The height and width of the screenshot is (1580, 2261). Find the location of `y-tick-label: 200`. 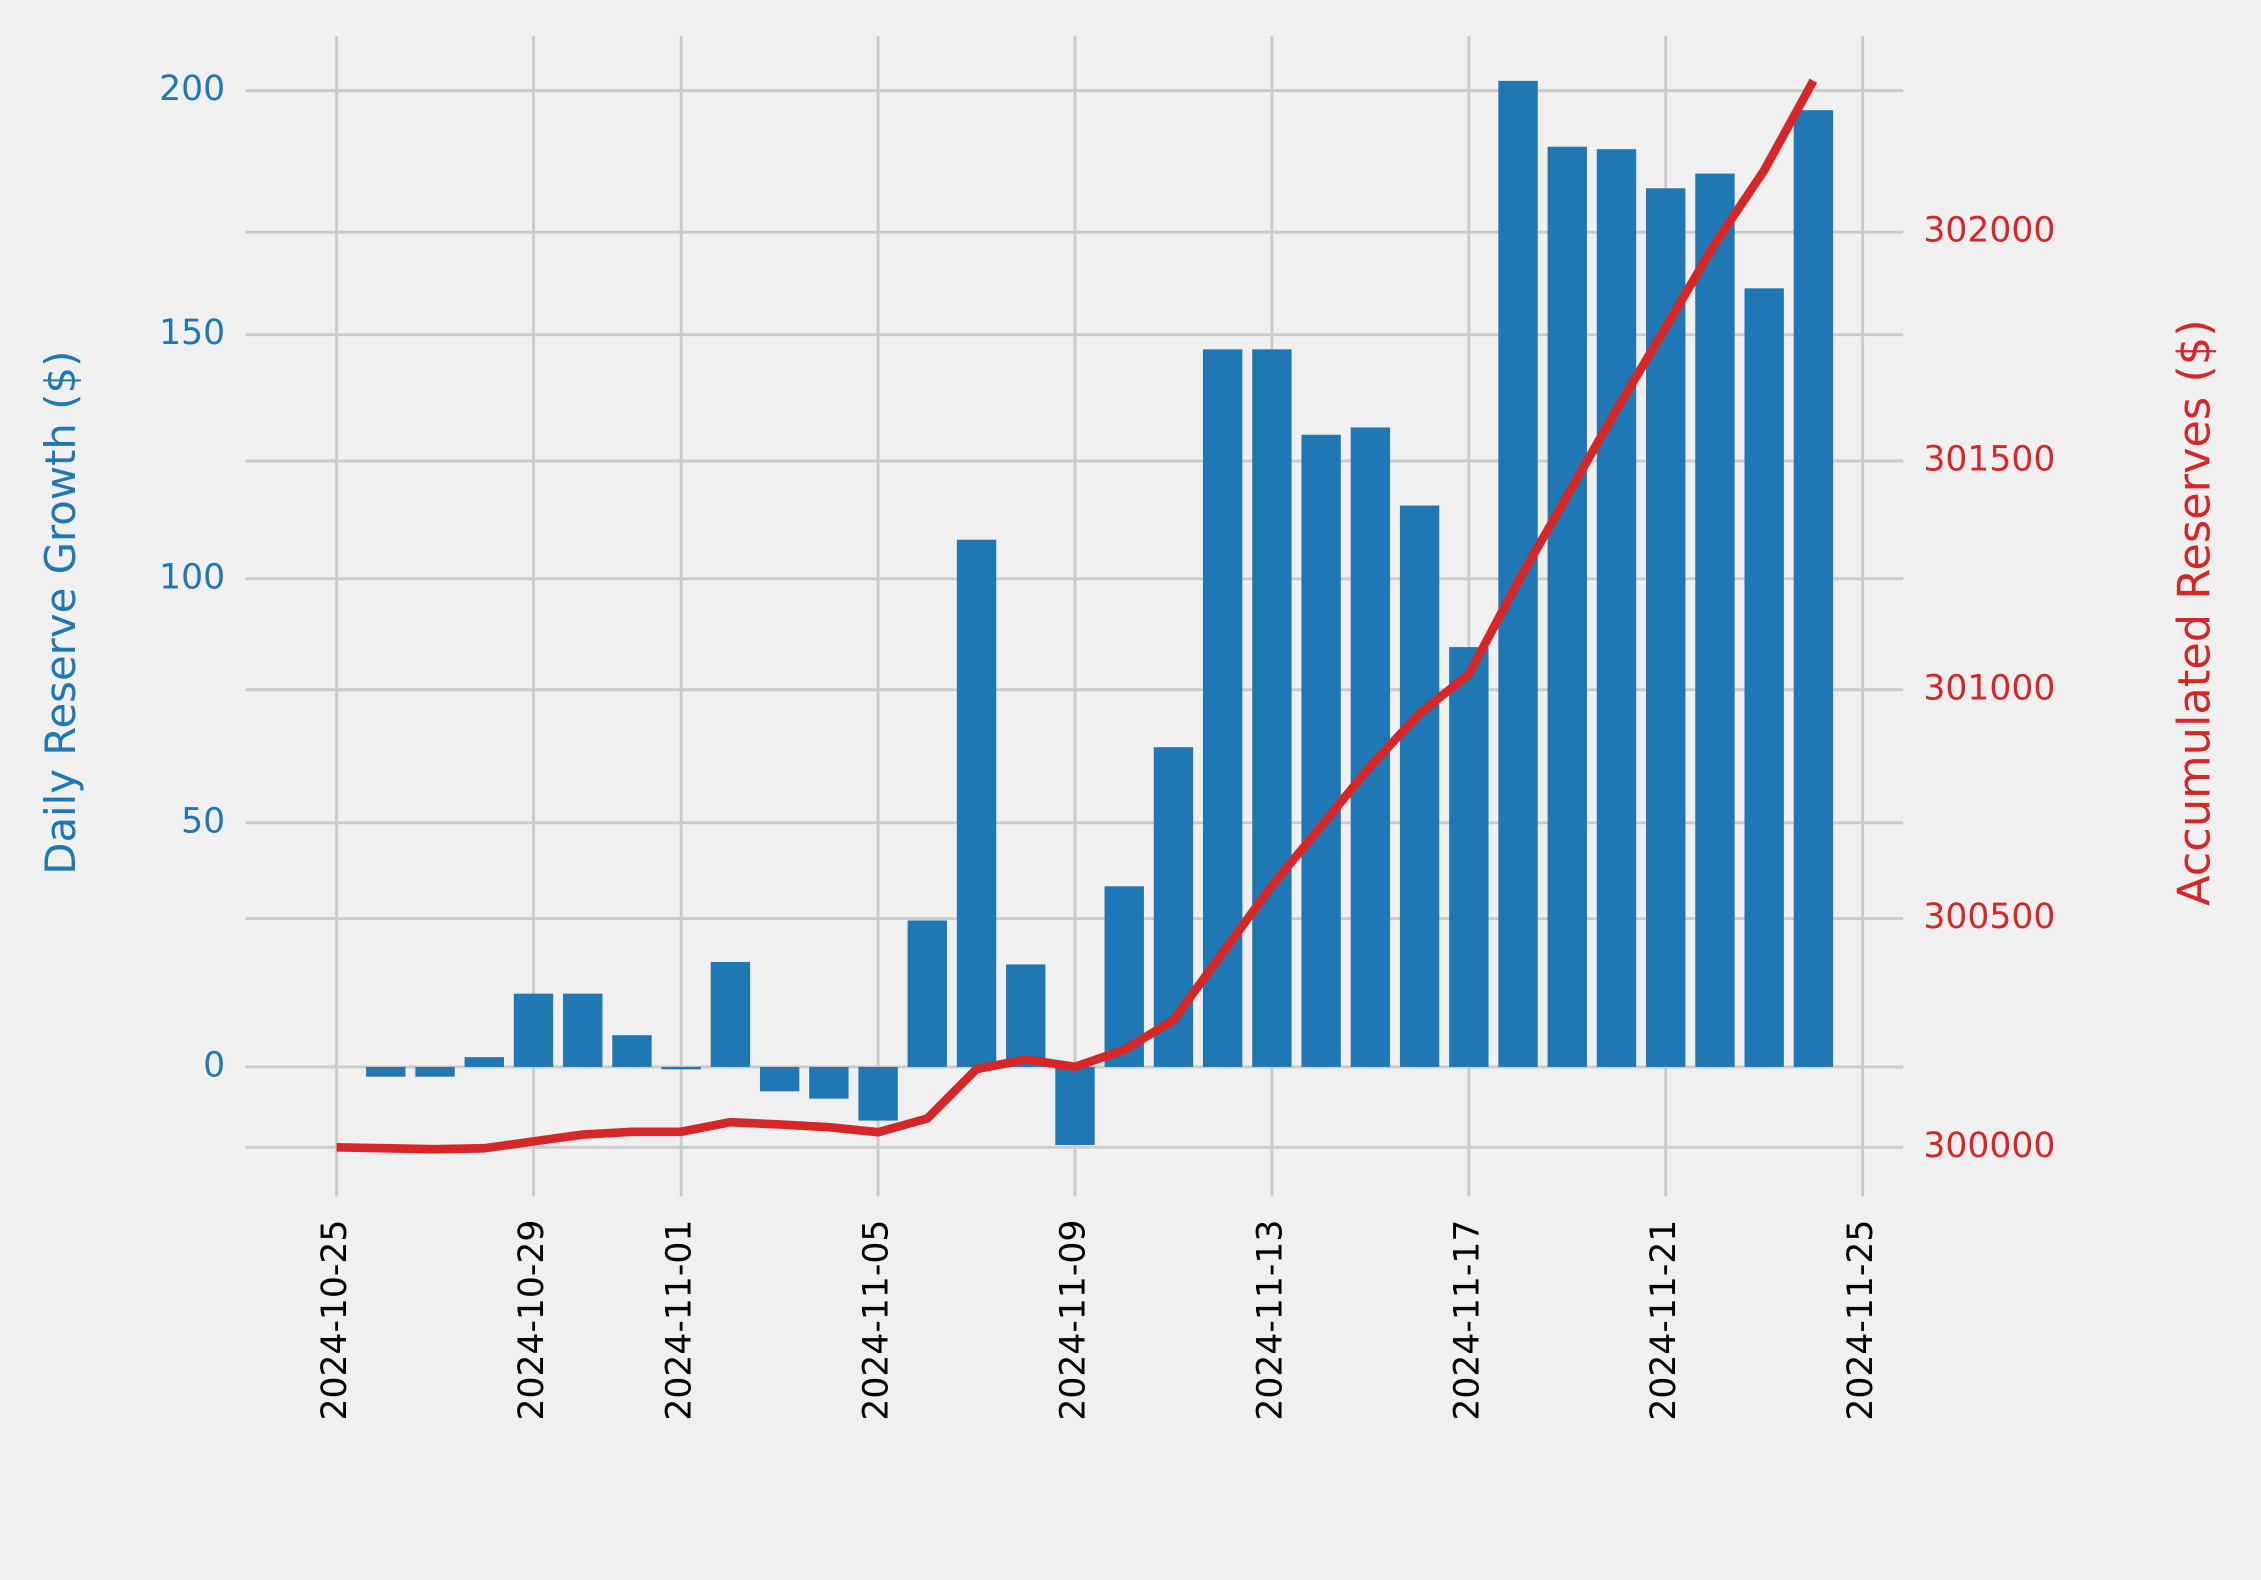

y-tick-label: 200 is located at coordinates (192, 89).